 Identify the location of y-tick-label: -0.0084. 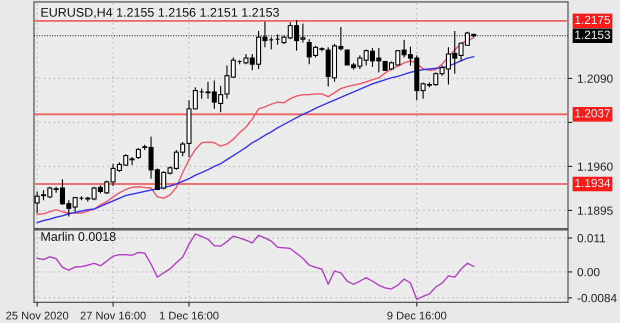
(597, 298).